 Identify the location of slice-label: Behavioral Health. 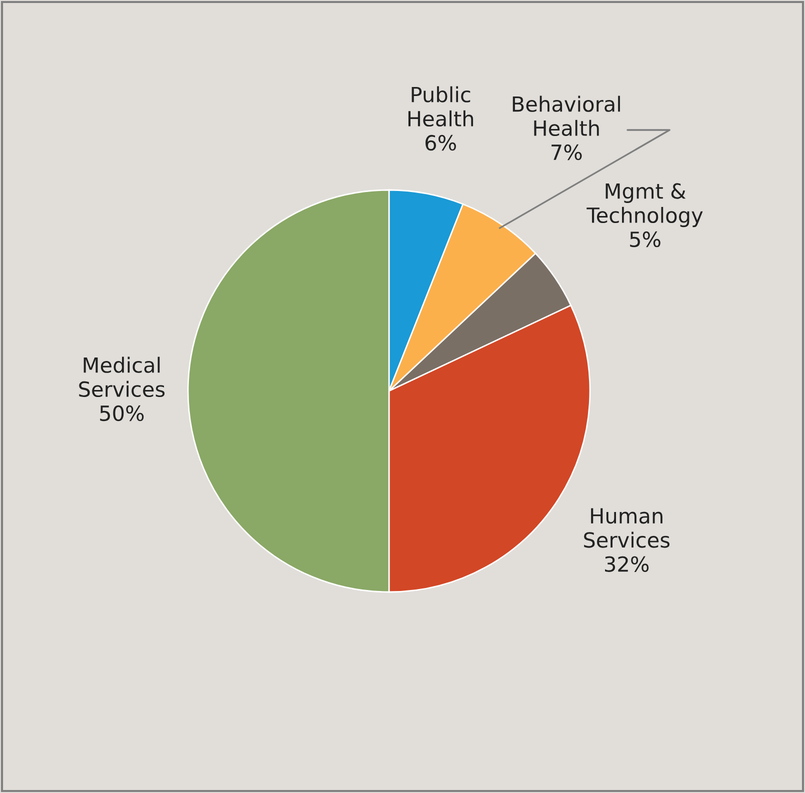
(566, 116).